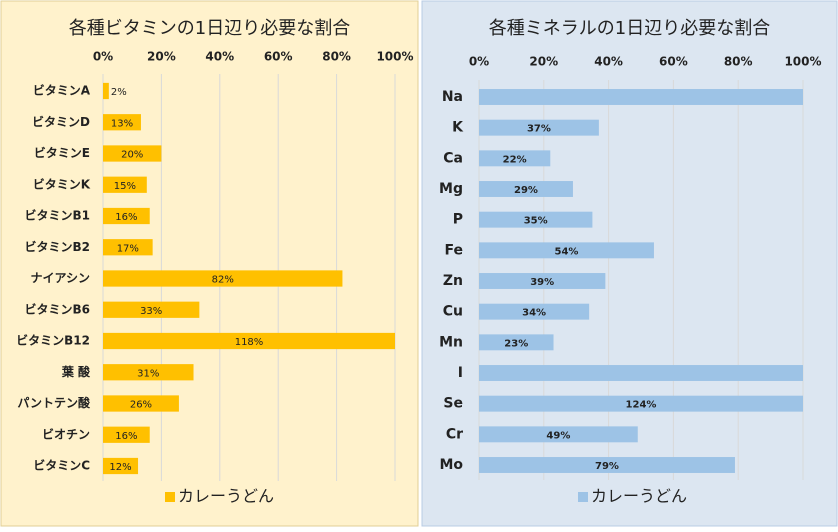  I want to click on value-label: 49%, so click(558, 435).